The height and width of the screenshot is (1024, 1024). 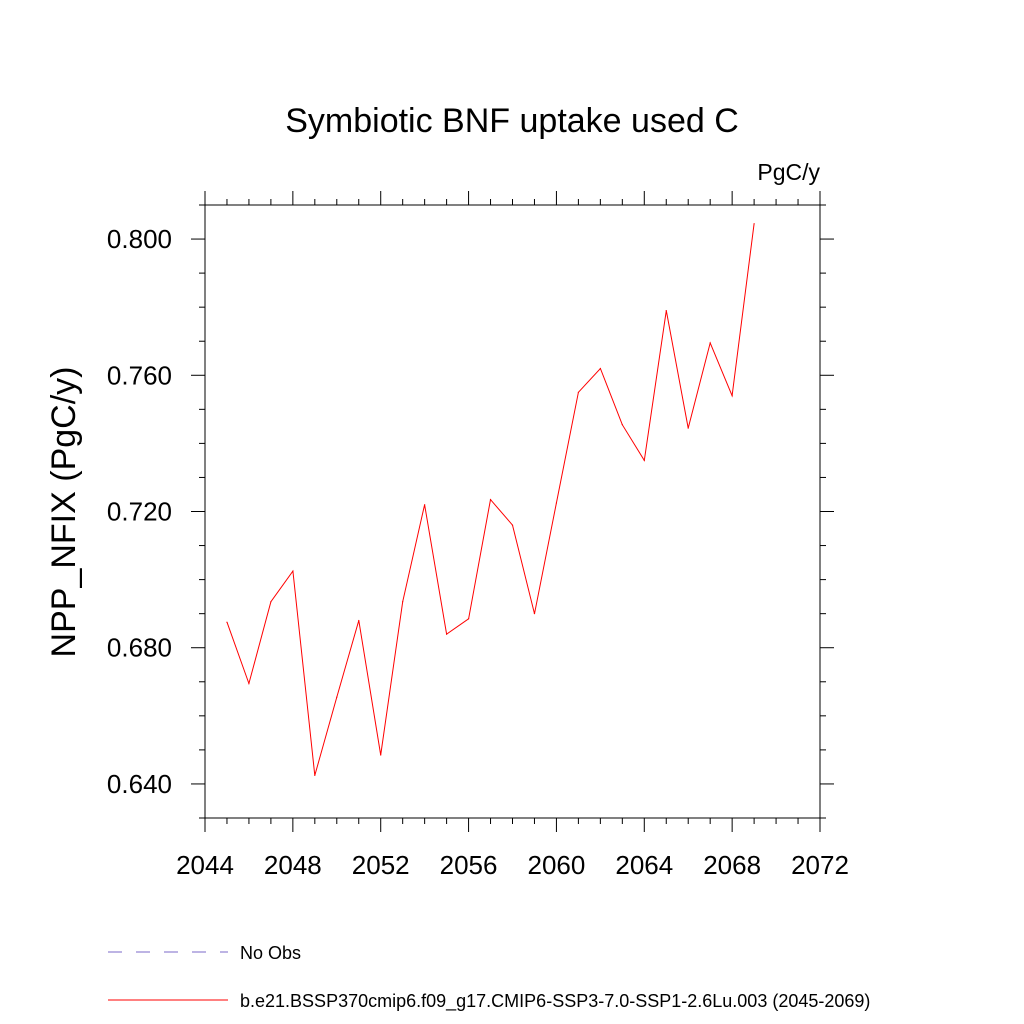 What do you see at coordinates (205, 865) in the screenshot?
I see `x-tick-label: 2044` at bounding box center [205, 865].